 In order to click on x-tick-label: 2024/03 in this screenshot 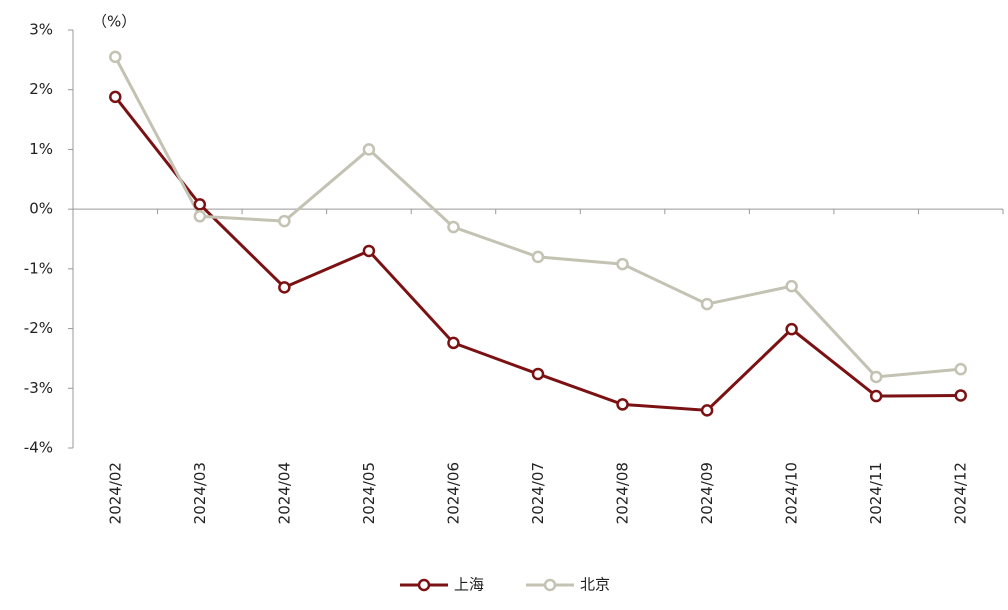, I will do `click(200, 493)`.